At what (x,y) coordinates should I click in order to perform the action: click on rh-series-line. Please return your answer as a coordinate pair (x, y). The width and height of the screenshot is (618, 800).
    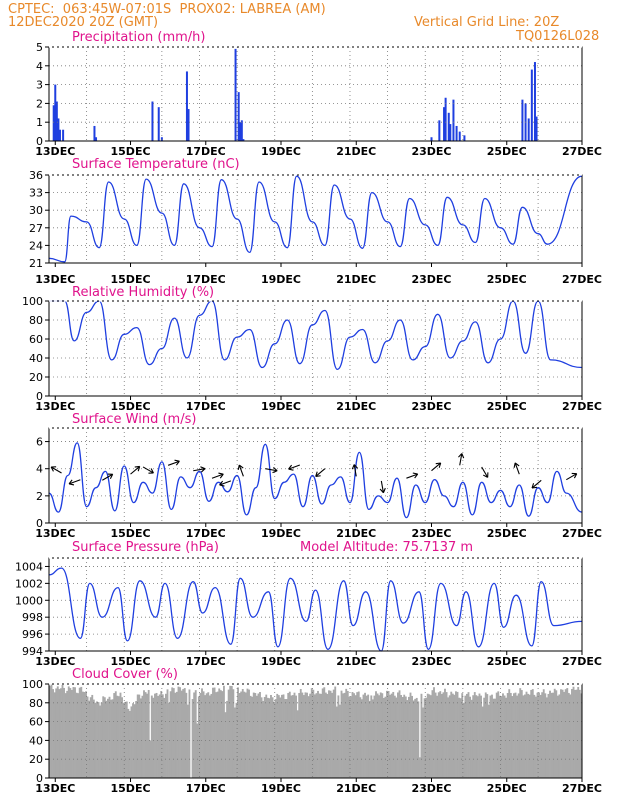
    Looking at the image, I should click on (315, 335).